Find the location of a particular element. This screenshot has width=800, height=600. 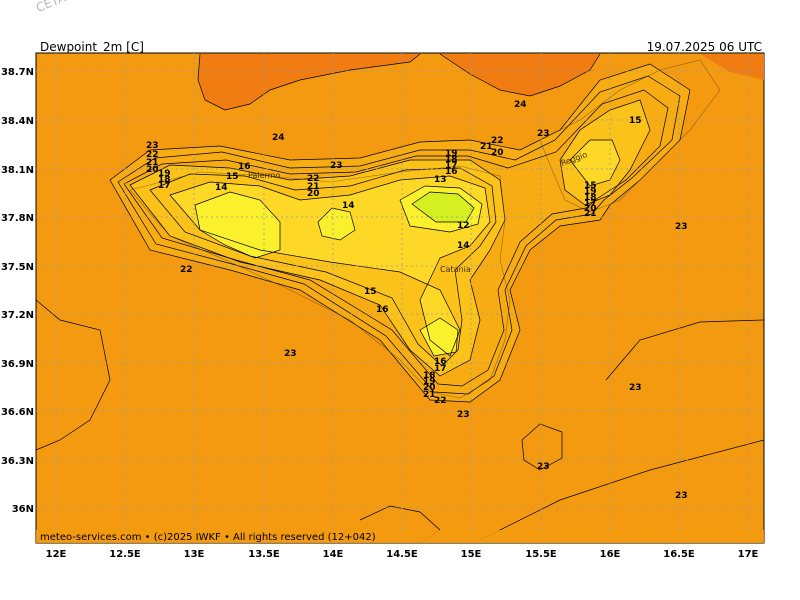

field-zone-13b is located at coordinates (336, 224).